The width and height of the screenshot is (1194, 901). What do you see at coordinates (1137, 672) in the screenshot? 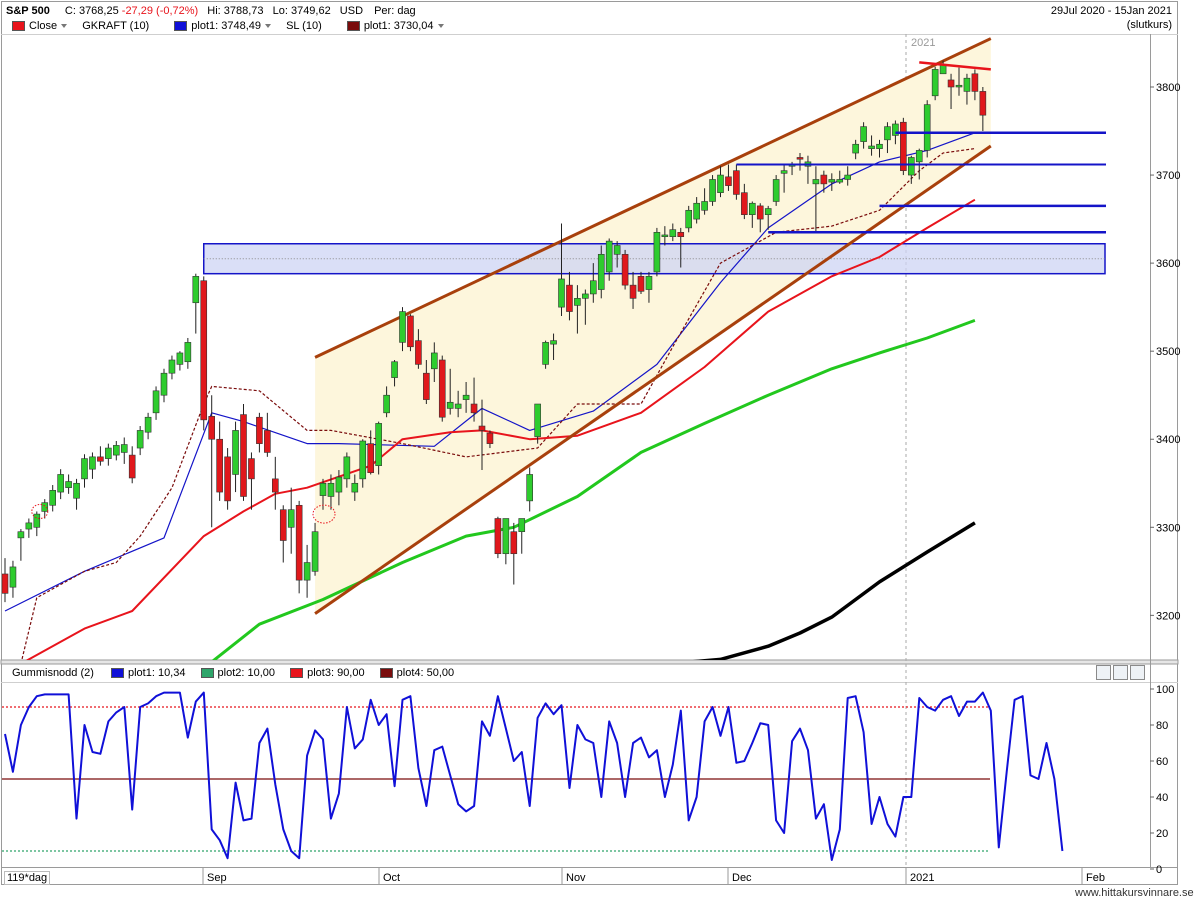
I see `pane-close-icon` at bounding box center [1137, 672].